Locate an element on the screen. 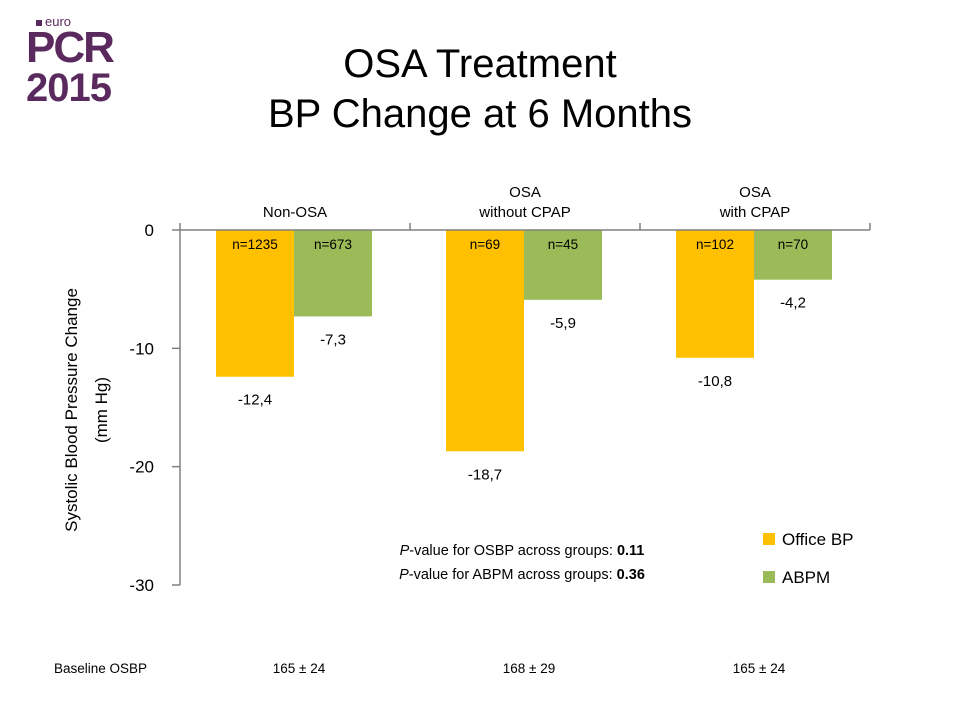 This screenshot has height=720, width=960. p-value-annotation: P-value for OSBP across groups: 0.11 is located at coordinates (522, 551).